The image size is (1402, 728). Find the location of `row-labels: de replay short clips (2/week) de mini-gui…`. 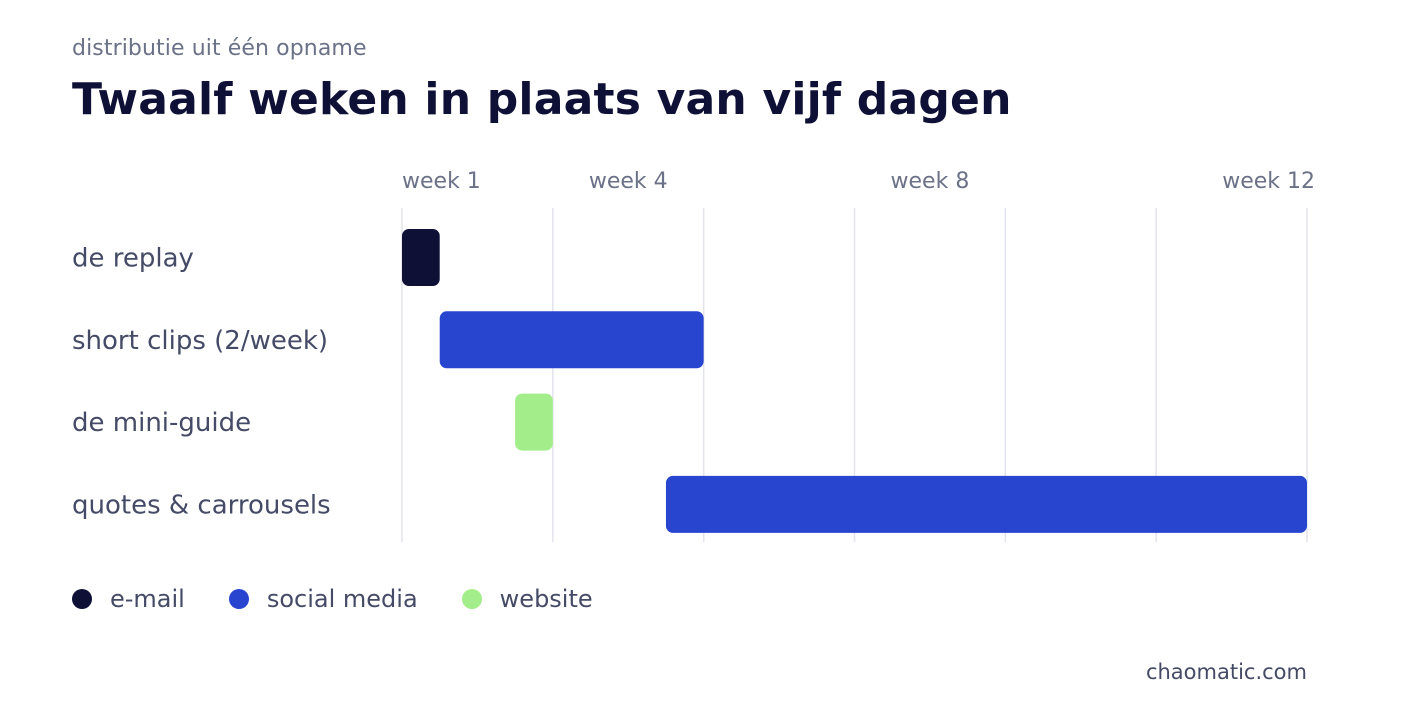

row-labels: de replay short clips (2/week) de mini-gui… is located at coordinates (201, 382).